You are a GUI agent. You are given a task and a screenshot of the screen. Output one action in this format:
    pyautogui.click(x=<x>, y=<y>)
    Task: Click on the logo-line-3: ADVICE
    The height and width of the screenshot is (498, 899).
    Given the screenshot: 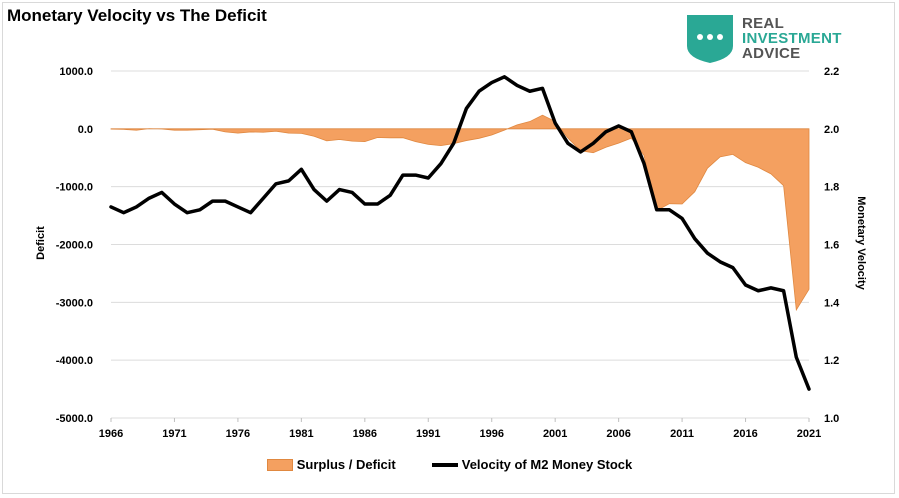 What is the action you would take?
    pyautogui.click(x=771, y=53)
    